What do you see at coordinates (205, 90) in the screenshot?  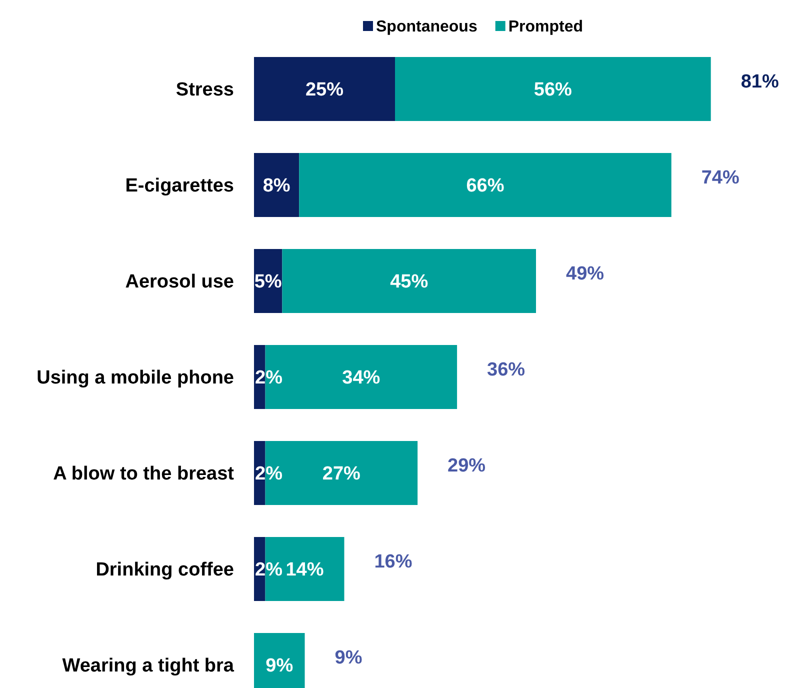 I see `y-tick-label: Stress` at bounding box center [205, 90].